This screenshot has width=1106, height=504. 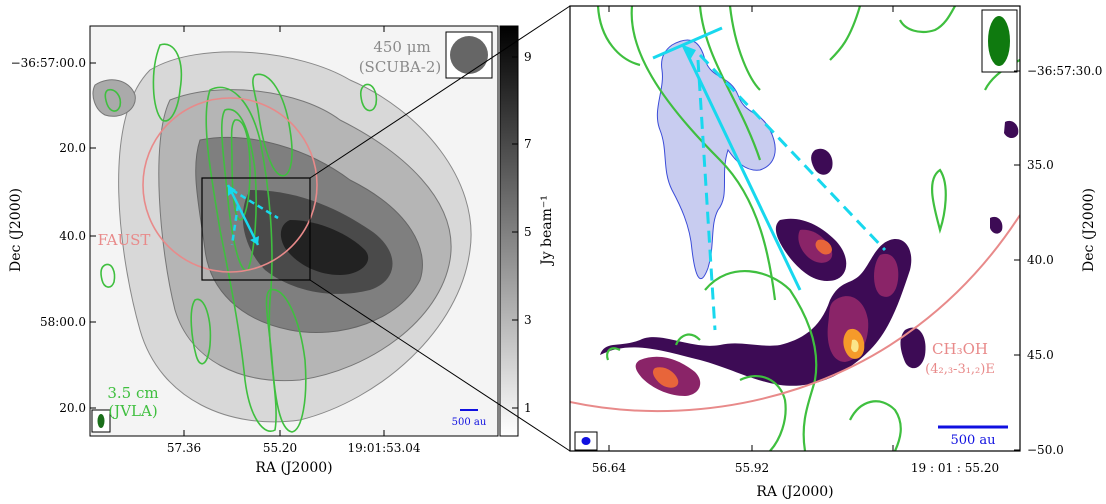 I want to click on right-xtick-1: 55.92, so click(x=752, y=468).